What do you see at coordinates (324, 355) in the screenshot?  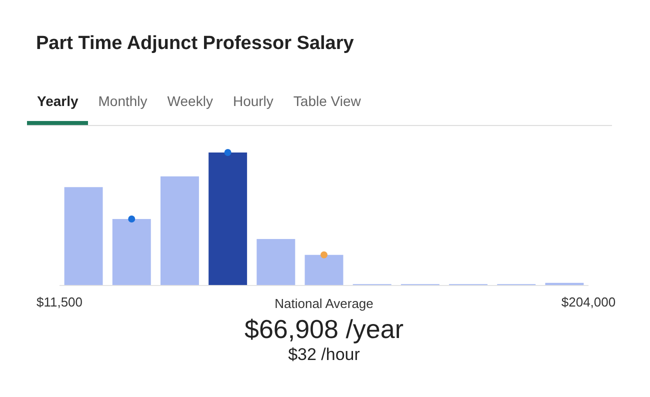 I see `text: $32 /hour` at bounding box center [324, 355].